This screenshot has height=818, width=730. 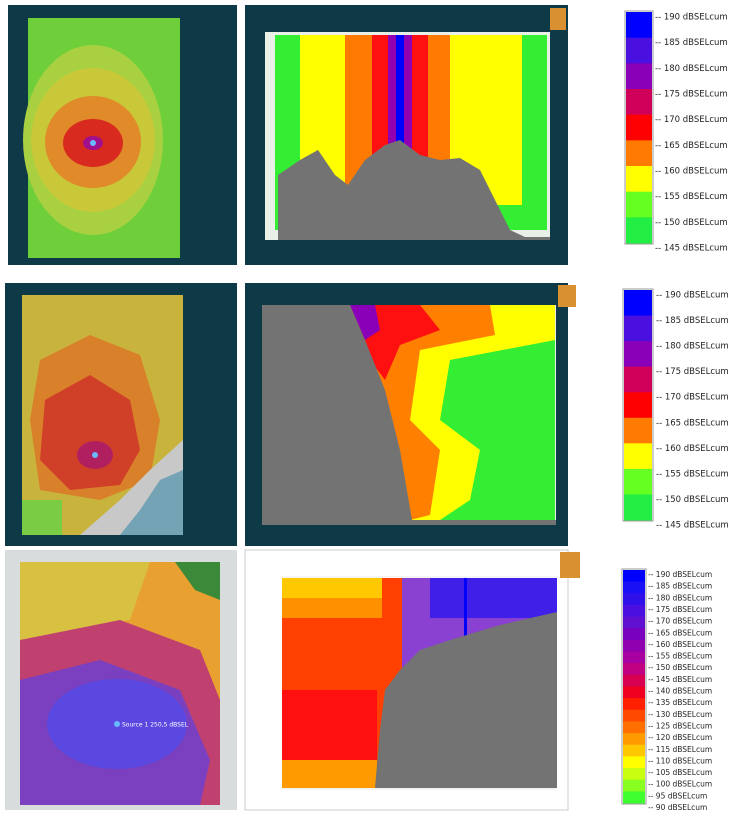 I want to click on source-annotation: Source 1 250,5 dBSEL, so click(x=155, y=725).